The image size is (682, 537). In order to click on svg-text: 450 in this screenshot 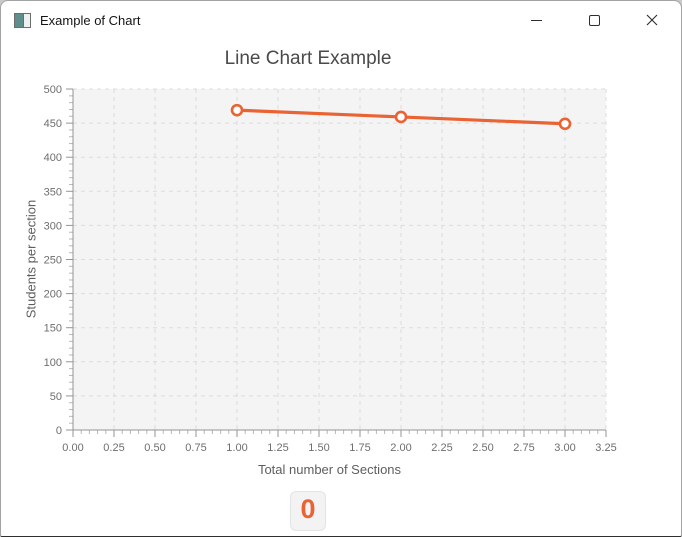, I will do `click(53, 124)`.